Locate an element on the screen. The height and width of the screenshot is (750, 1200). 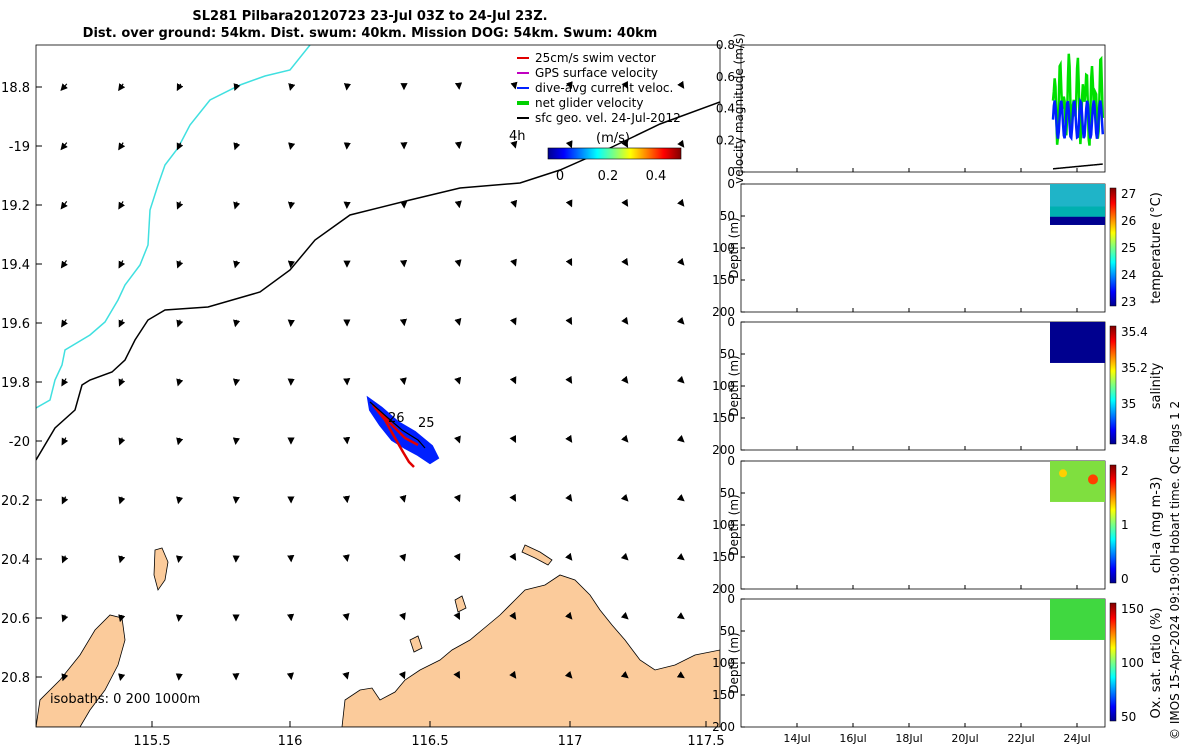
panel-axes-box is located at coordinates (923, 108).